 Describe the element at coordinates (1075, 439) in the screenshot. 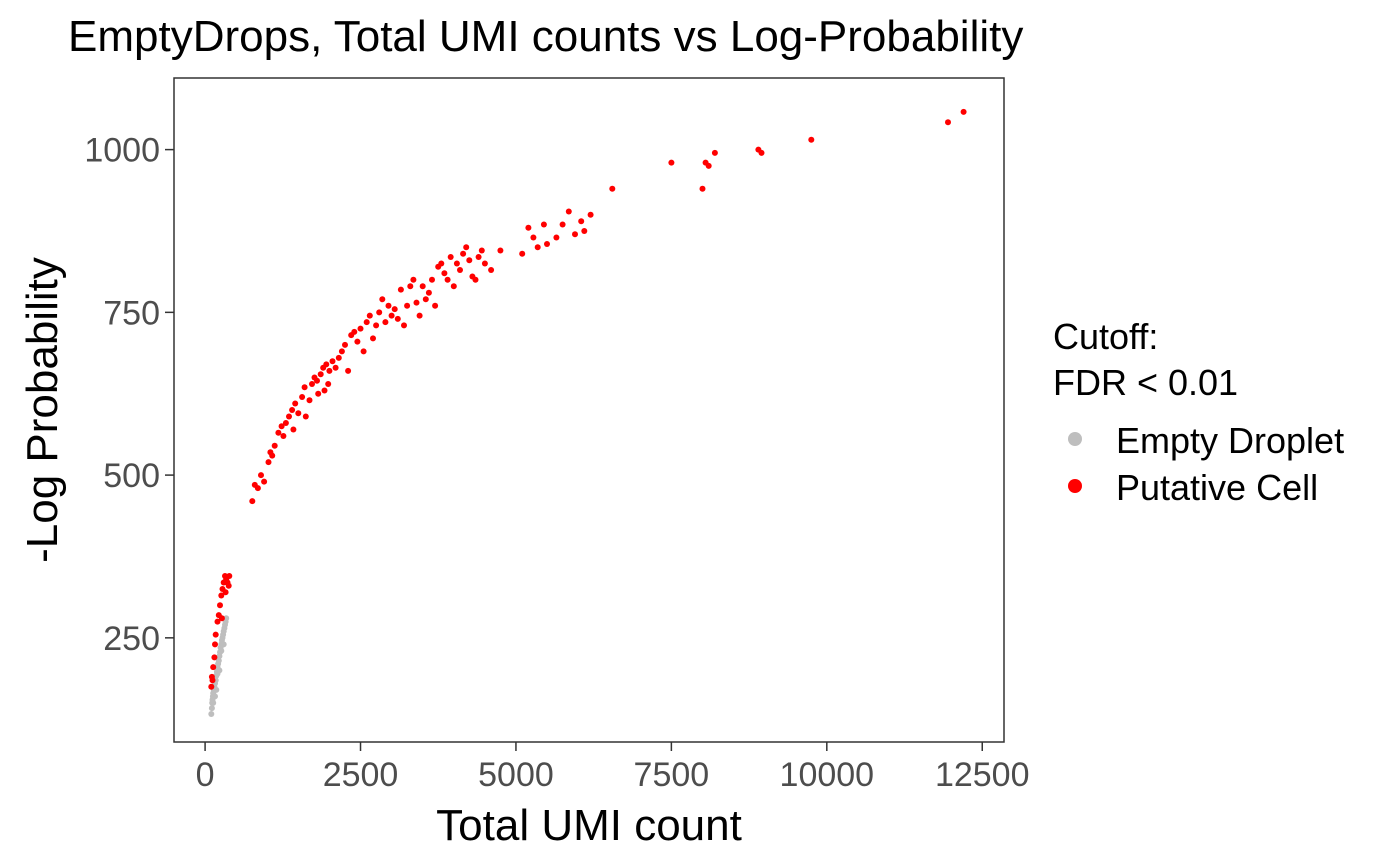

I see `legend-key-empty-droplet` at that location.